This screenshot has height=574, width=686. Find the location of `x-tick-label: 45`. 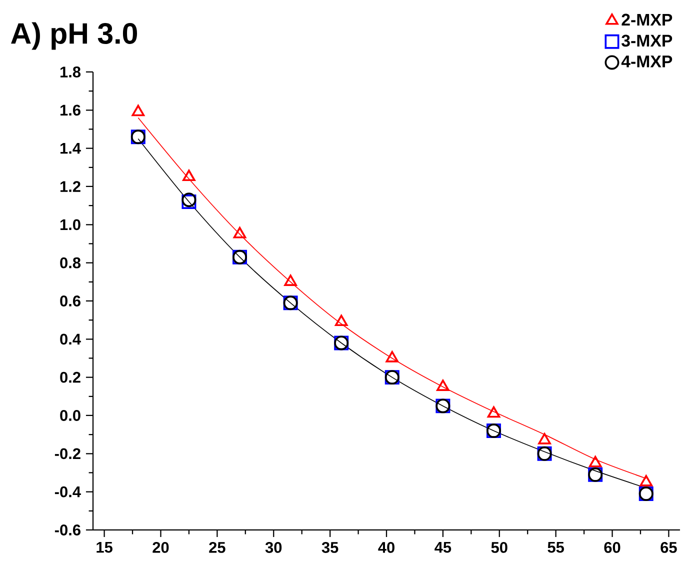

x-tick-label: 45 is located at coordinates (443, 547).